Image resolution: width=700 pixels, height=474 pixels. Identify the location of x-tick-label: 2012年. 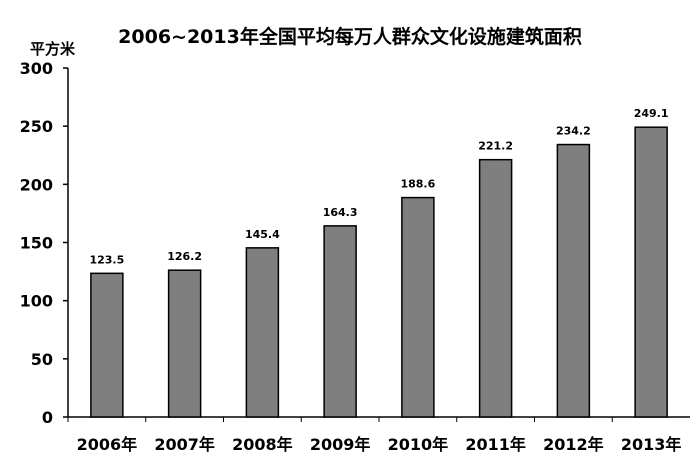
(573, 444).